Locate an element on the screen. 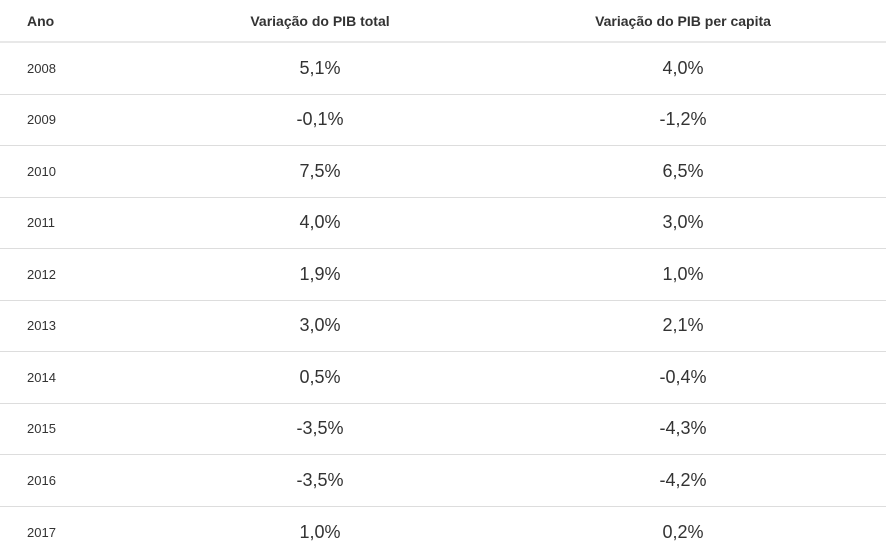 This screenshot has width=886, height=559. cell-gdp-total: 1,0% is located at coordinates (320, 531).